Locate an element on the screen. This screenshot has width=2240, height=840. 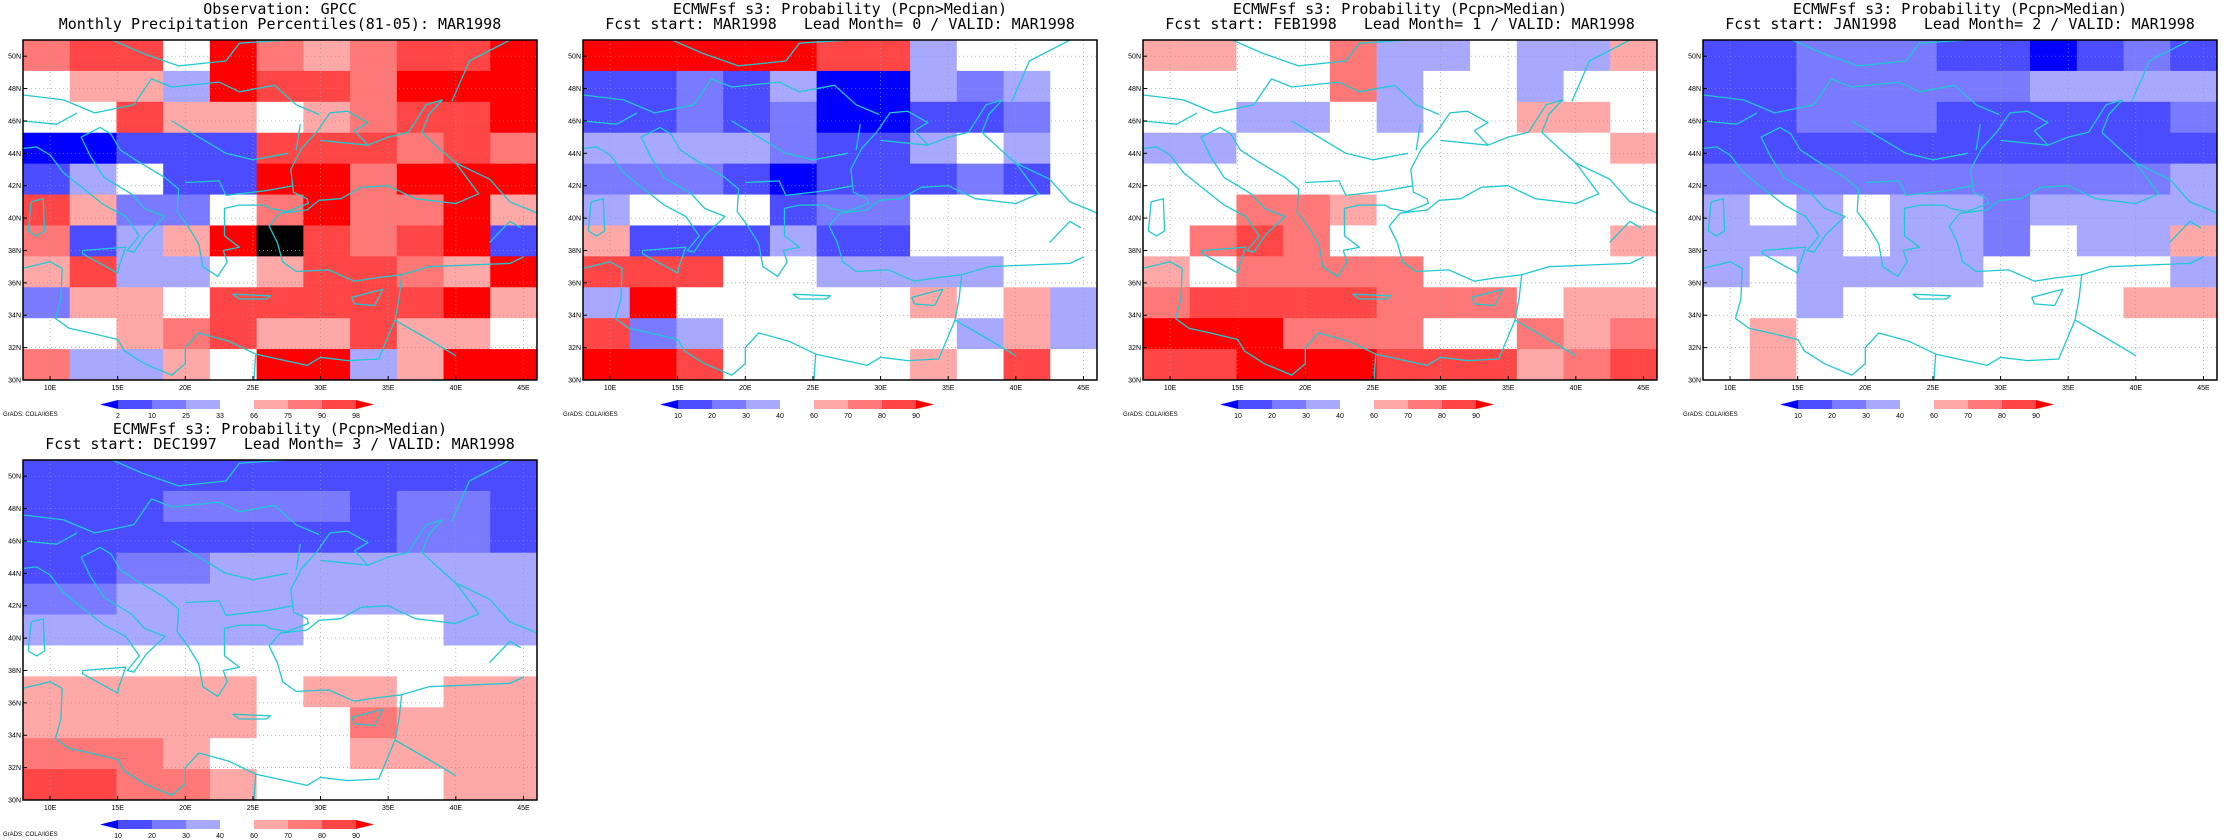
lon-label: 15E is located at coordinates (677, 388).